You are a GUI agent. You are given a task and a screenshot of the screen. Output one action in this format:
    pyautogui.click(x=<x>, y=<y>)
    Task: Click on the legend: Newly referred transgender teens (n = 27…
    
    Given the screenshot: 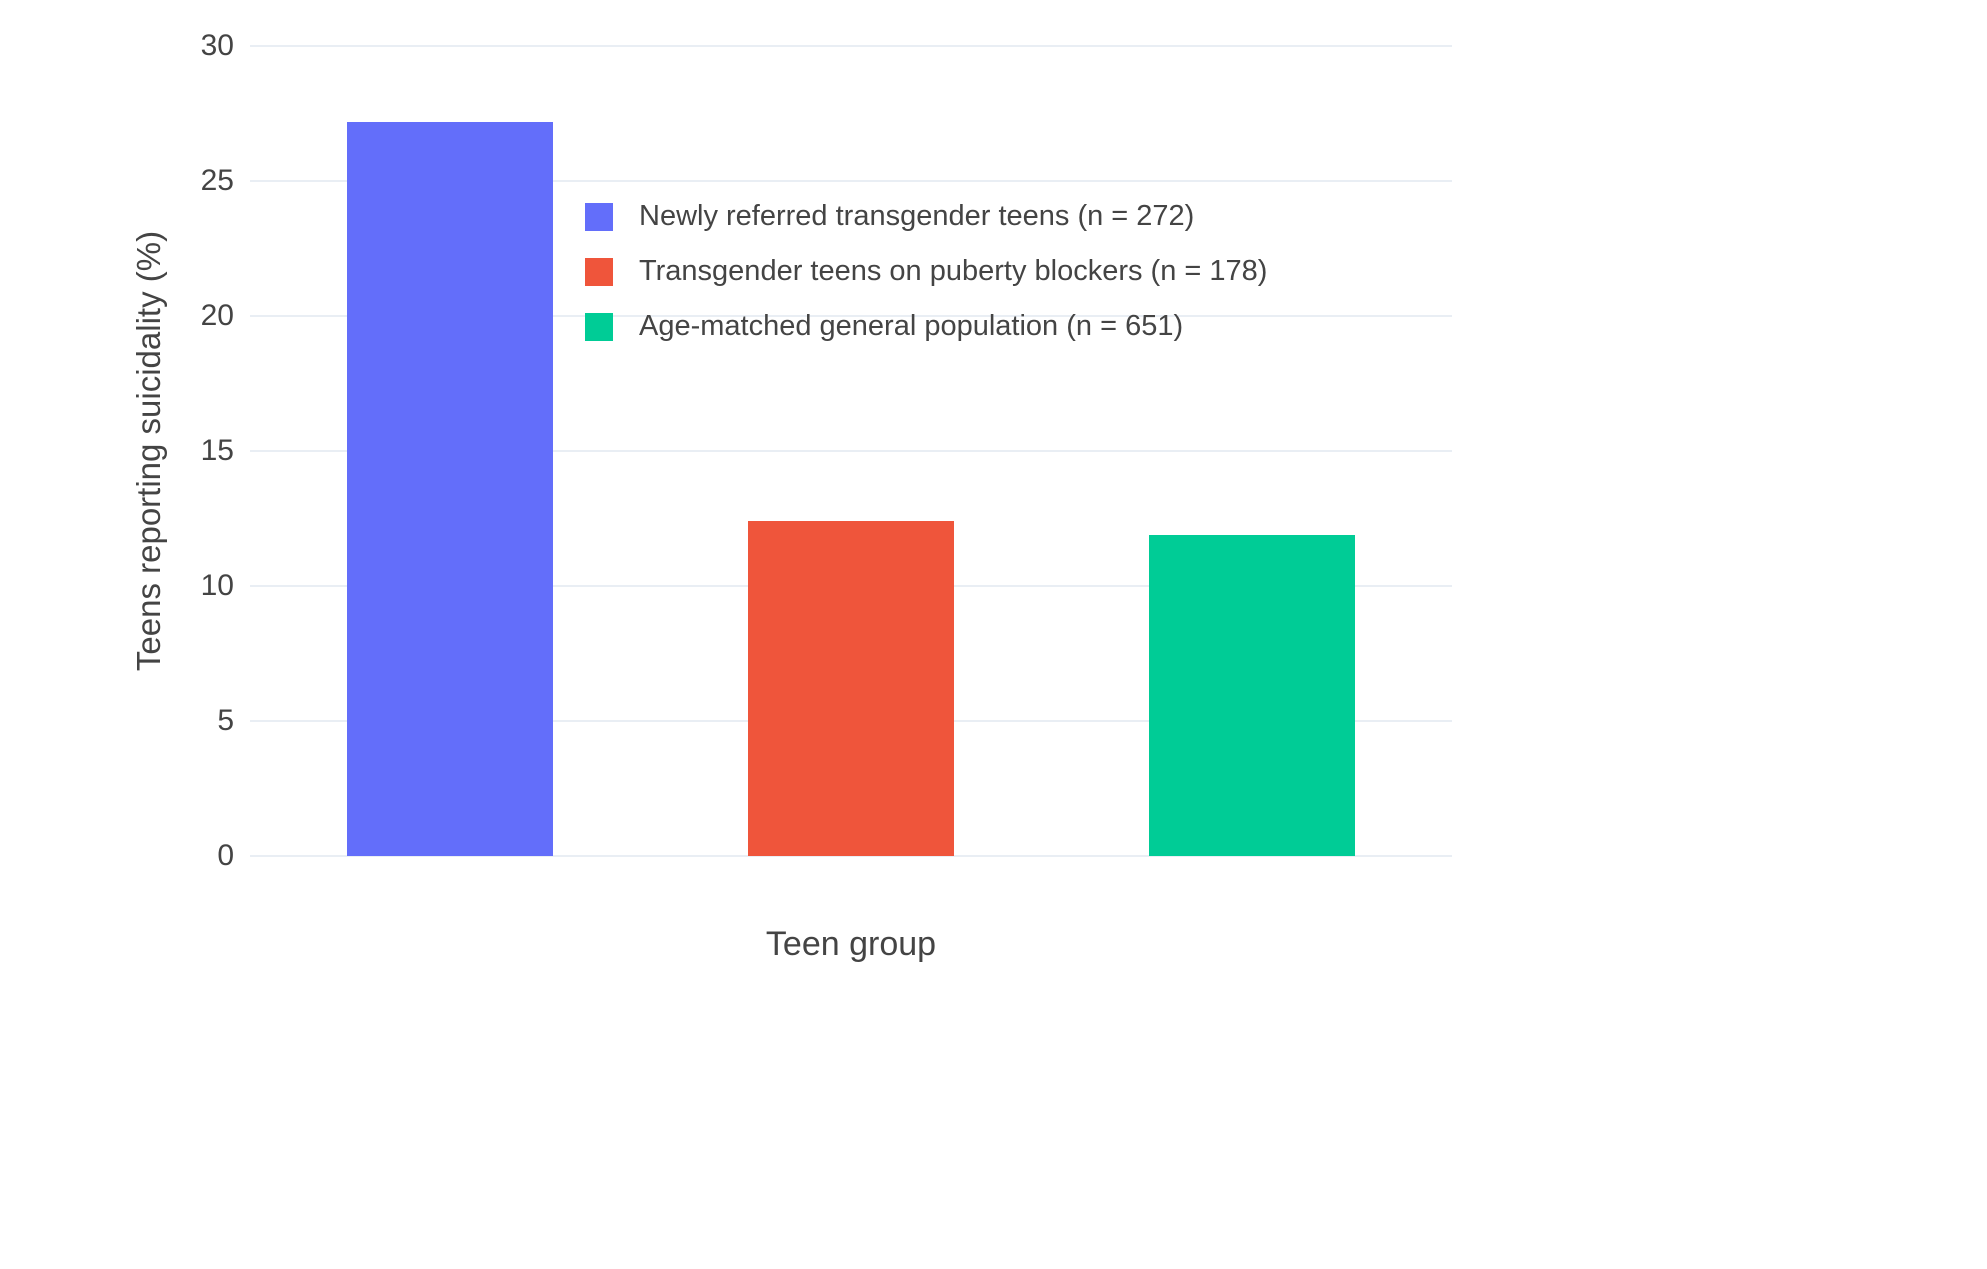 What is the action you would take?
    pyautogui.click(x=926, y=271)
    